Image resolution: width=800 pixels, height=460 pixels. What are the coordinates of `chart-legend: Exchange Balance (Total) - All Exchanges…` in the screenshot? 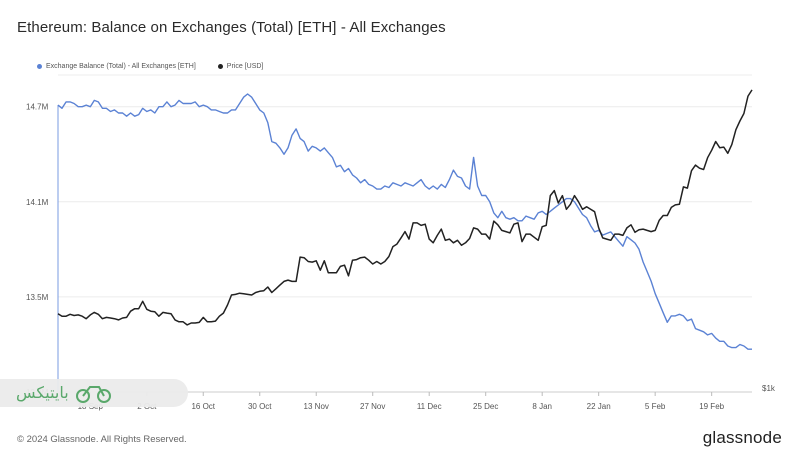 It's located at (161, 66).